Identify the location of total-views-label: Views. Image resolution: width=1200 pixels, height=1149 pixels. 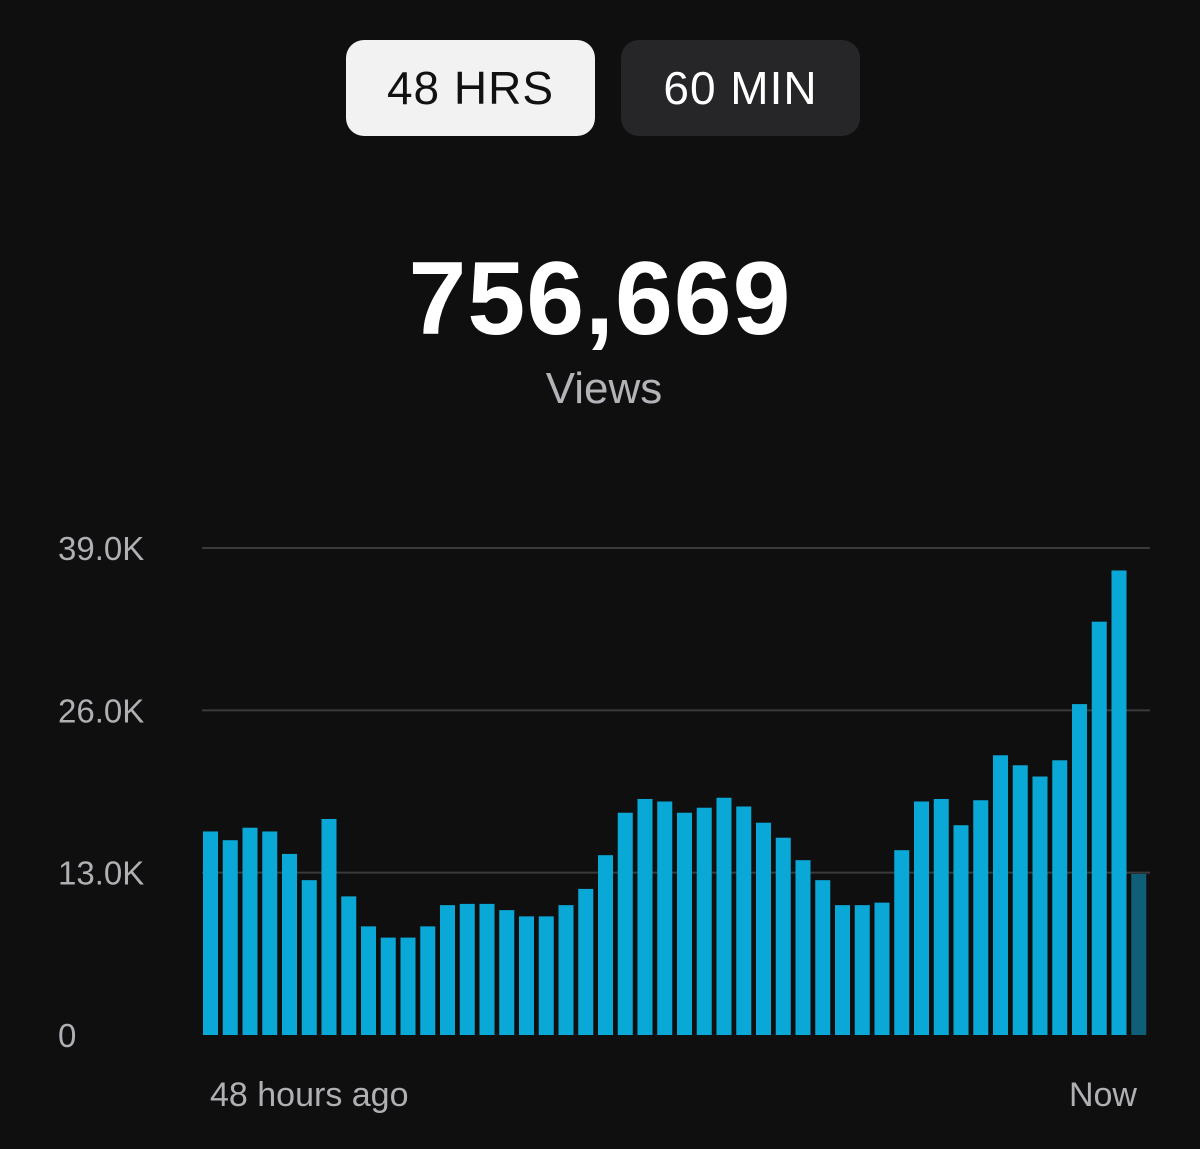
(604, 388).